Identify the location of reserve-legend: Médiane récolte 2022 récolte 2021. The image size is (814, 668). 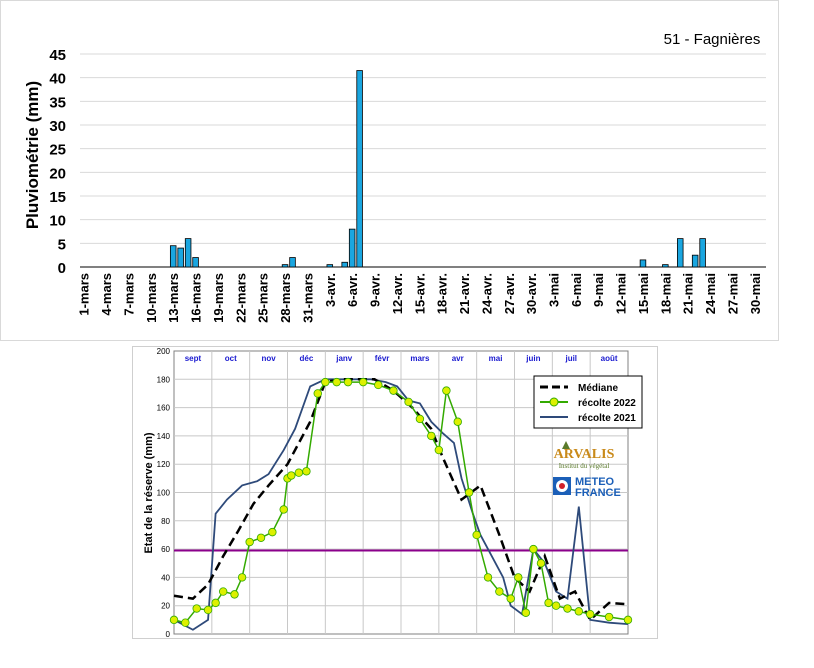
(588, 402).